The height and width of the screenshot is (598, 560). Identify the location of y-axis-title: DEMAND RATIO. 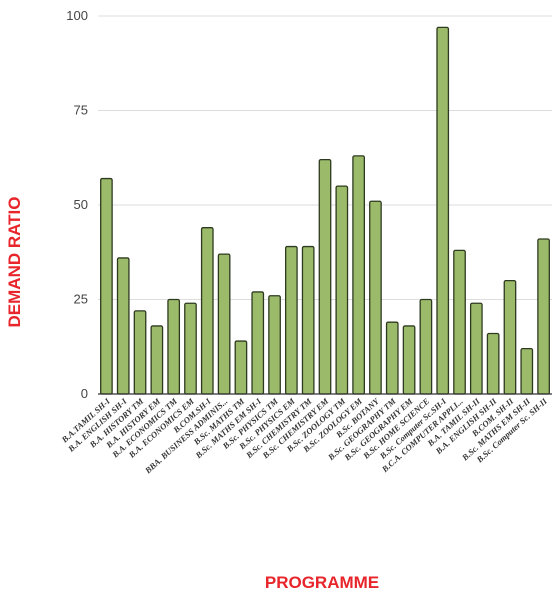
(14, 262).